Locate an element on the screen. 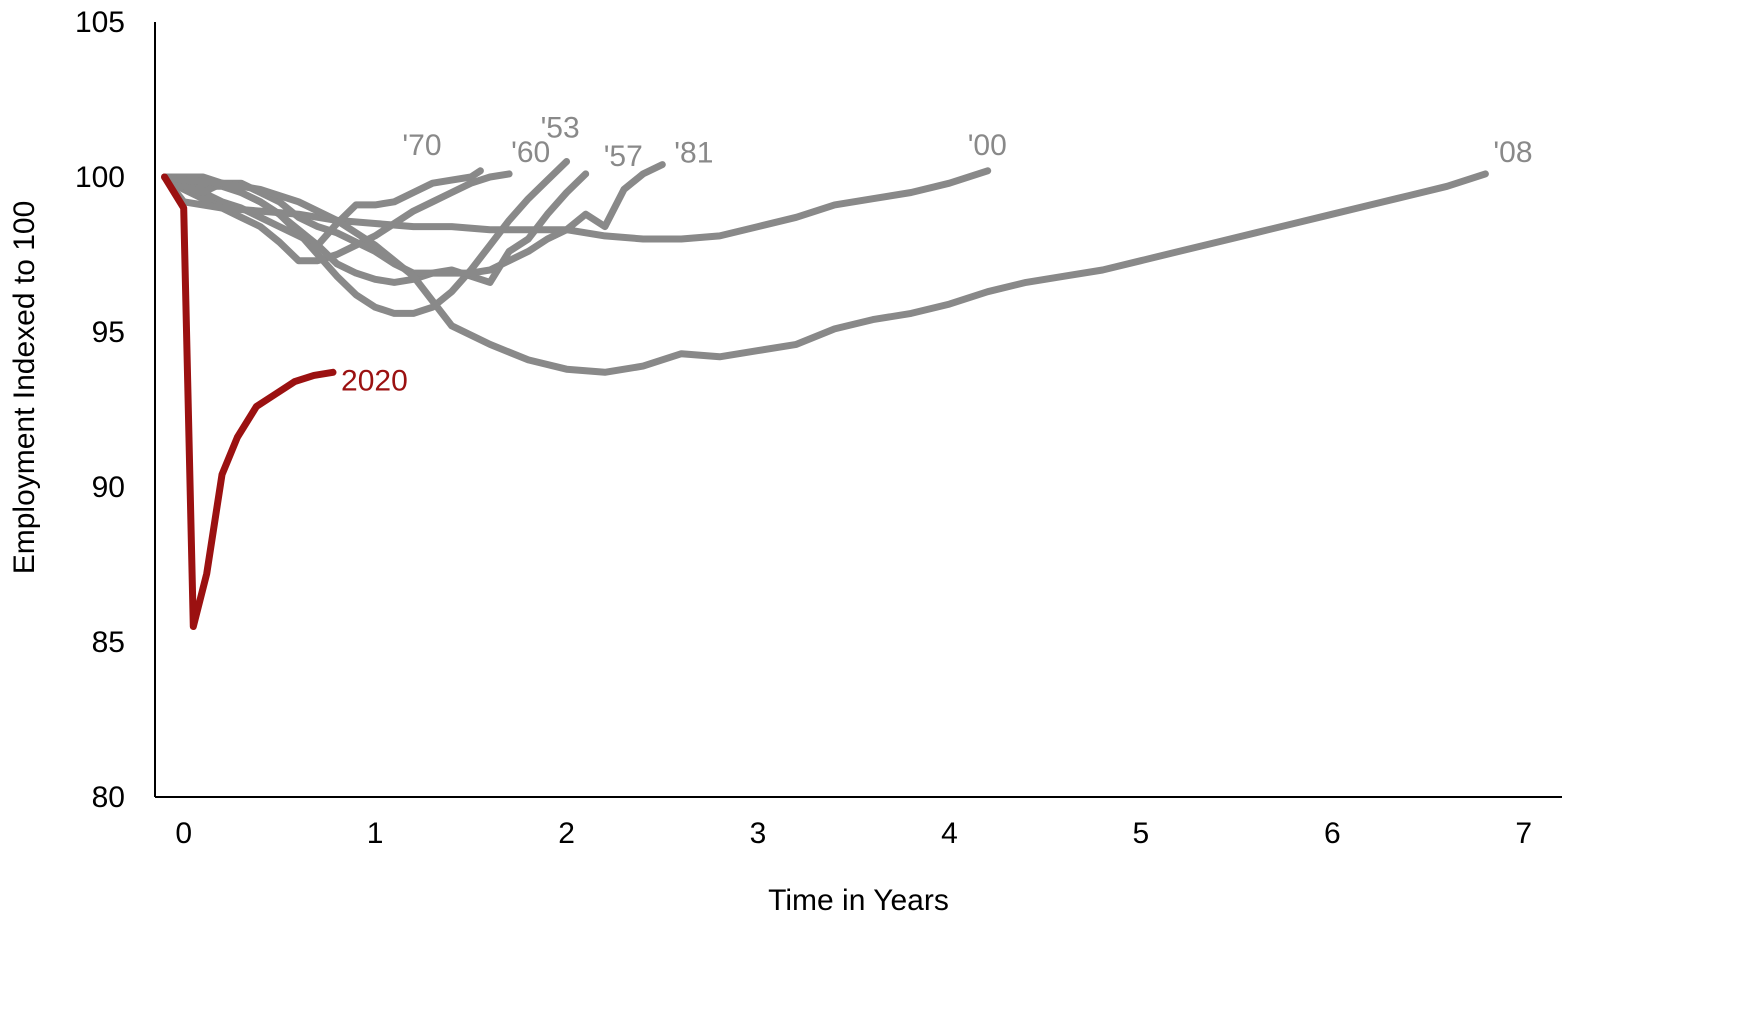 This screenshot has height=1028, width=1758. y-tick-label-80: 80 is located at coordinates (108, 797).